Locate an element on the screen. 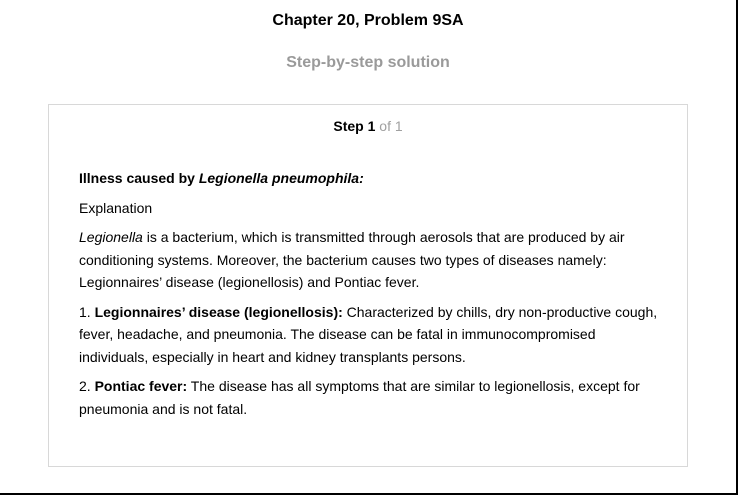 The width and height of the screenshot is (738, 496). item2-term: Pontiac fever: is located at coordinates (141, 386).